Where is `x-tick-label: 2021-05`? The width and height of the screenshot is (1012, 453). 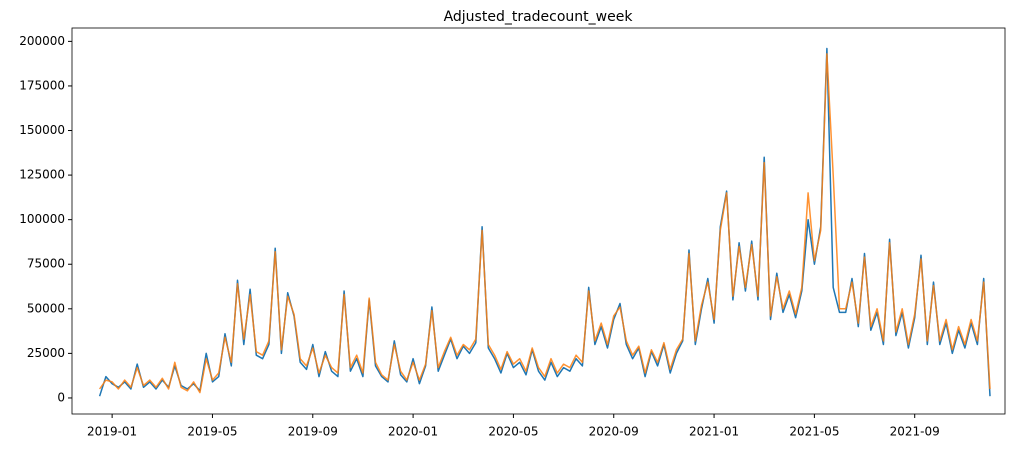 x-tick-label: 2021-05 is located at coordinates (814, 432).